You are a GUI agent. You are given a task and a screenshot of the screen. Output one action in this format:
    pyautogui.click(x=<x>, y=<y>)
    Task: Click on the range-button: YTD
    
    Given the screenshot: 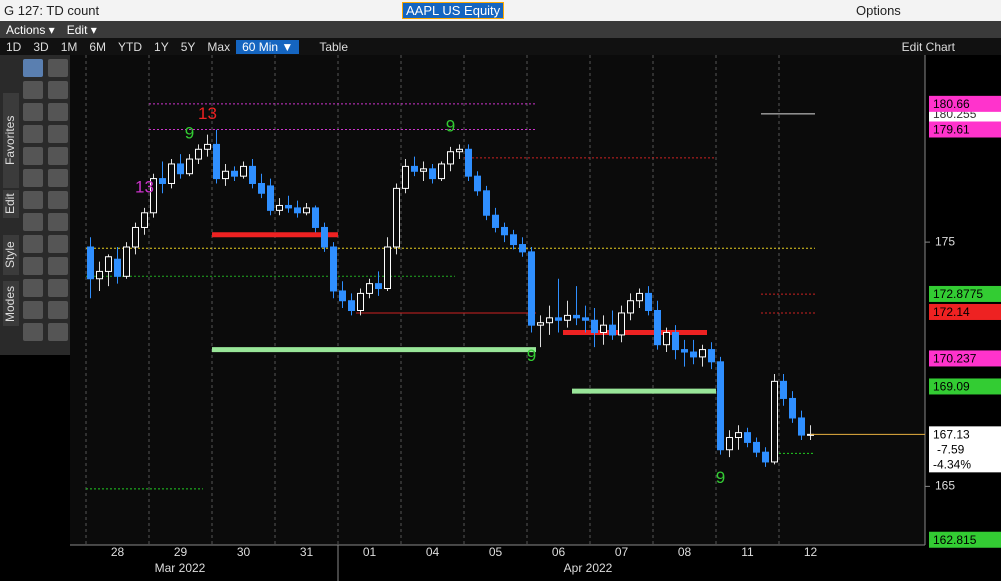 What is the action you would take?
    pyautogui.click(x=130, y=46)
    